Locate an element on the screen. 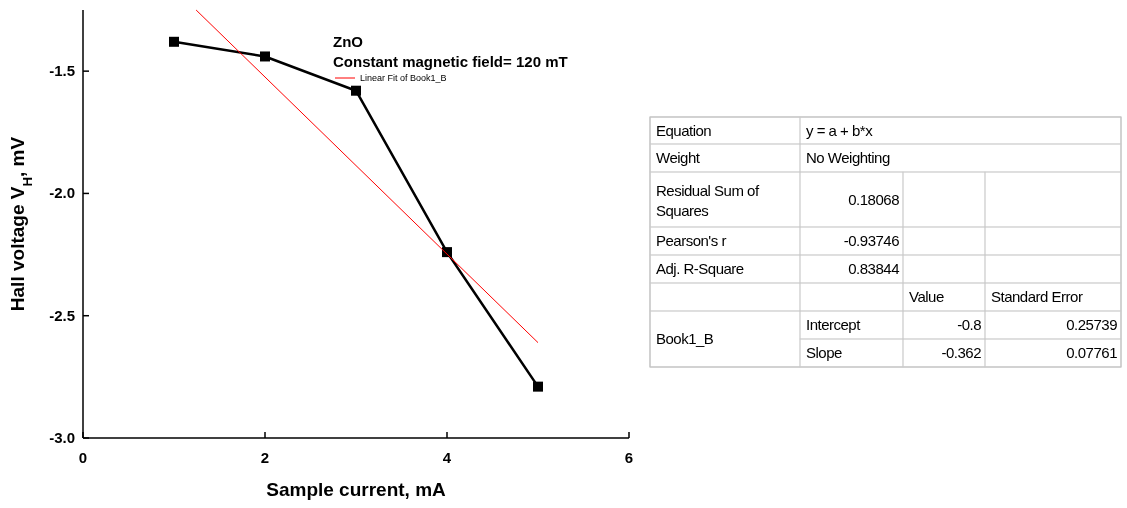  text: y = a + b*x is located at coordinates (840, 130).